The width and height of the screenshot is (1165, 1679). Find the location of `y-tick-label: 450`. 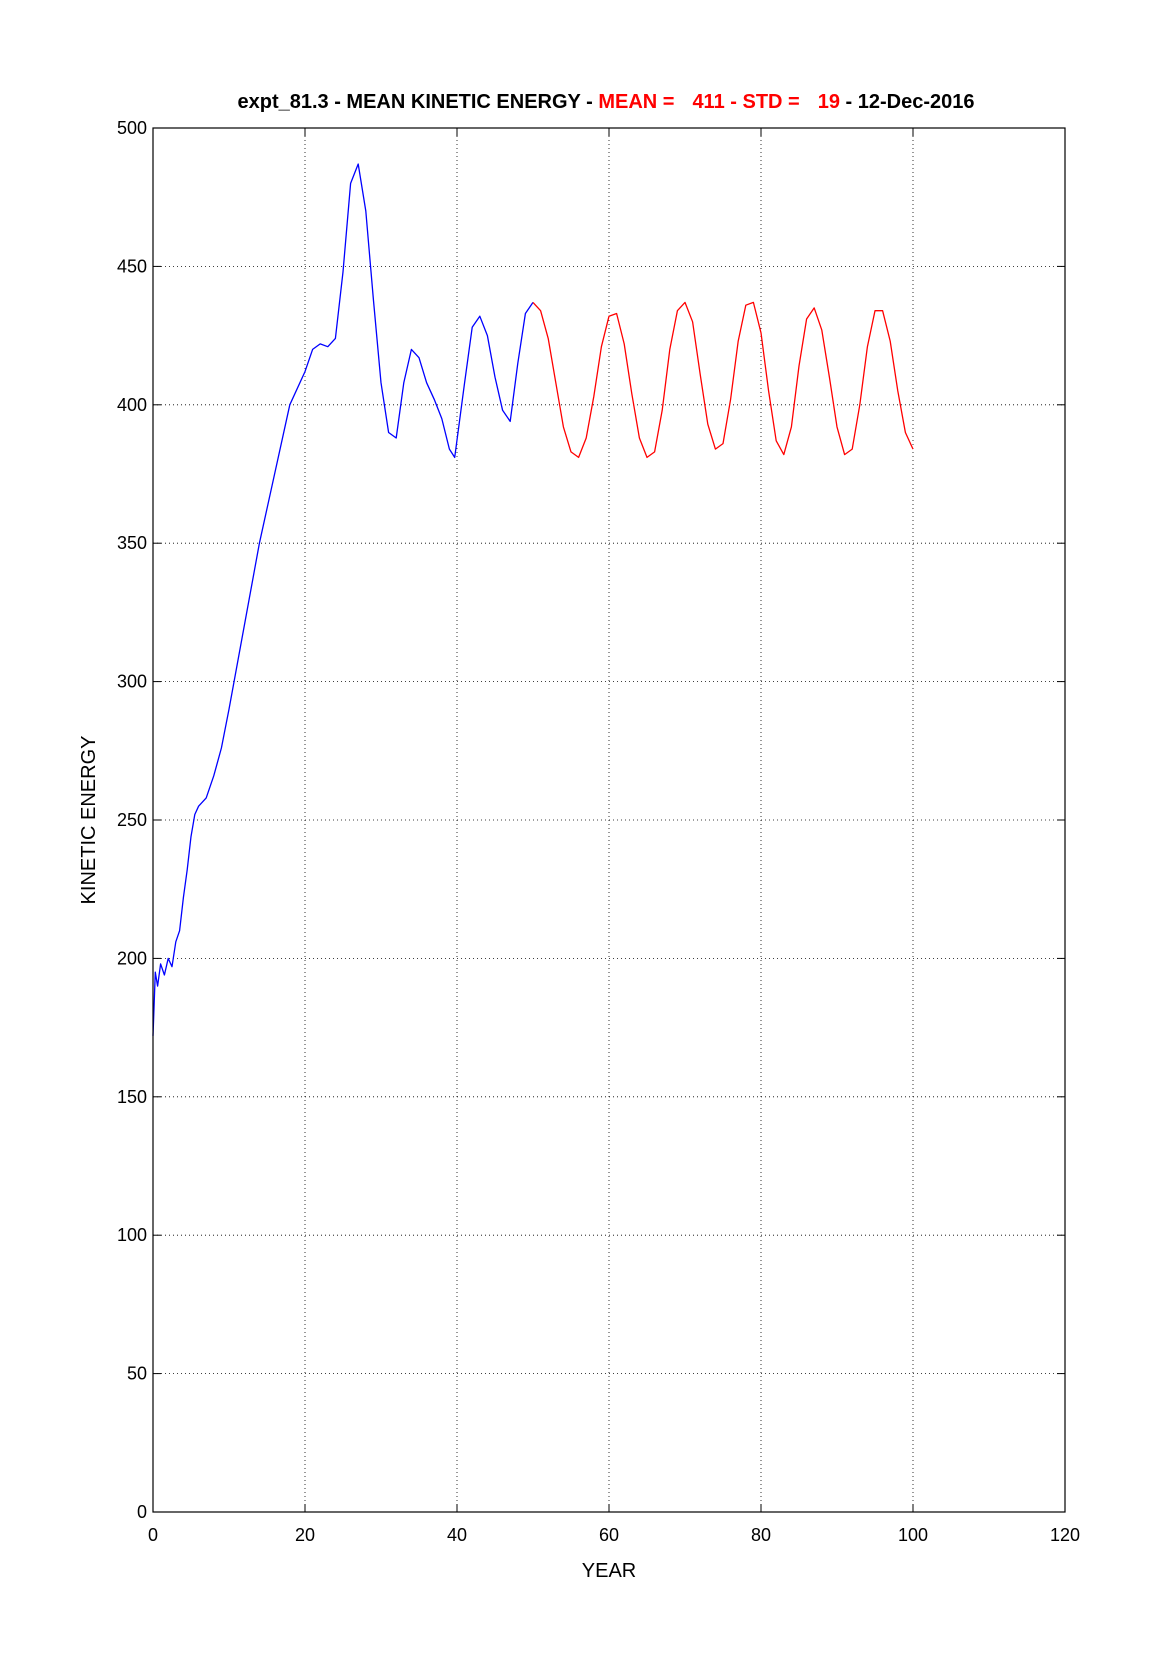

y-tick-label: 450 is located at coordinates (132, 266).